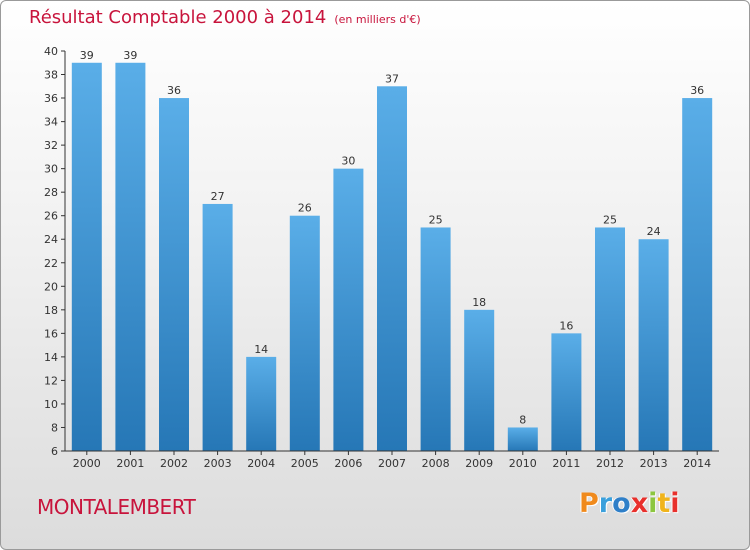 The image size is (750, 550). I want to click on y-tick-label: 36, so click(51, 98).